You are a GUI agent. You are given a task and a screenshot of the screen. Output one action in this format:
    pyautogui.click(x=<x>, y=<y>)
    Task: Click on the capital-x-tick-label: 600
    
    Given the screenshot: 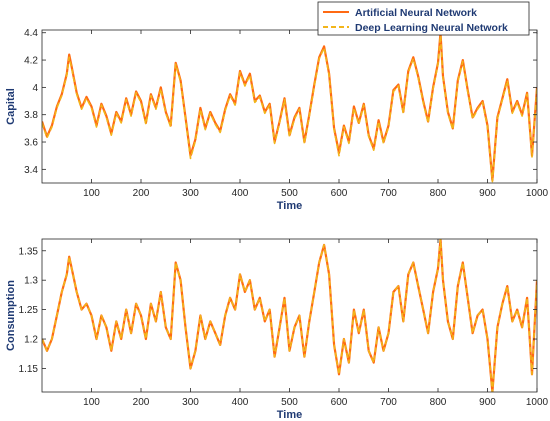 What is the action you would take?
    pyautogui.click(x=339, y=193)
    